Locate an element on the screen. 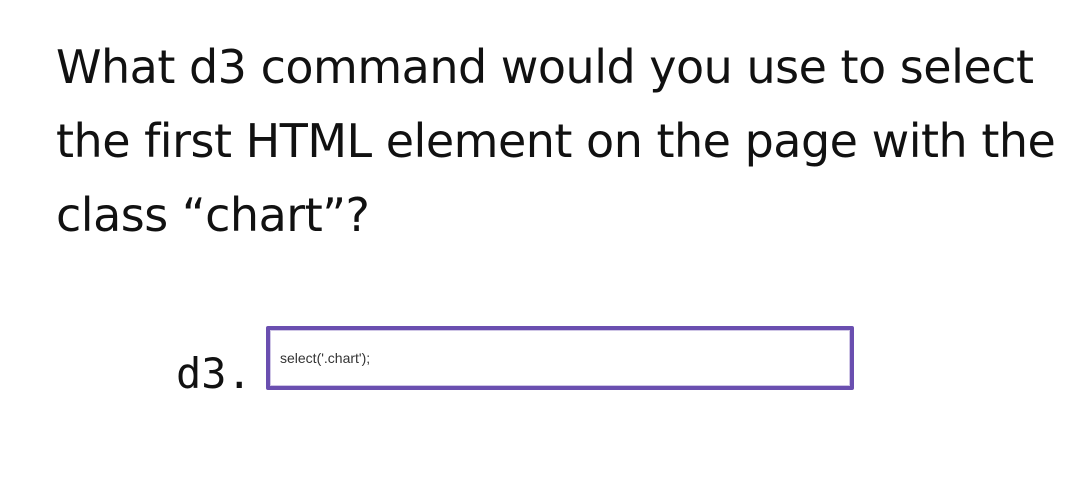  code-prefix: d3. is located at coordinates (214, 373).